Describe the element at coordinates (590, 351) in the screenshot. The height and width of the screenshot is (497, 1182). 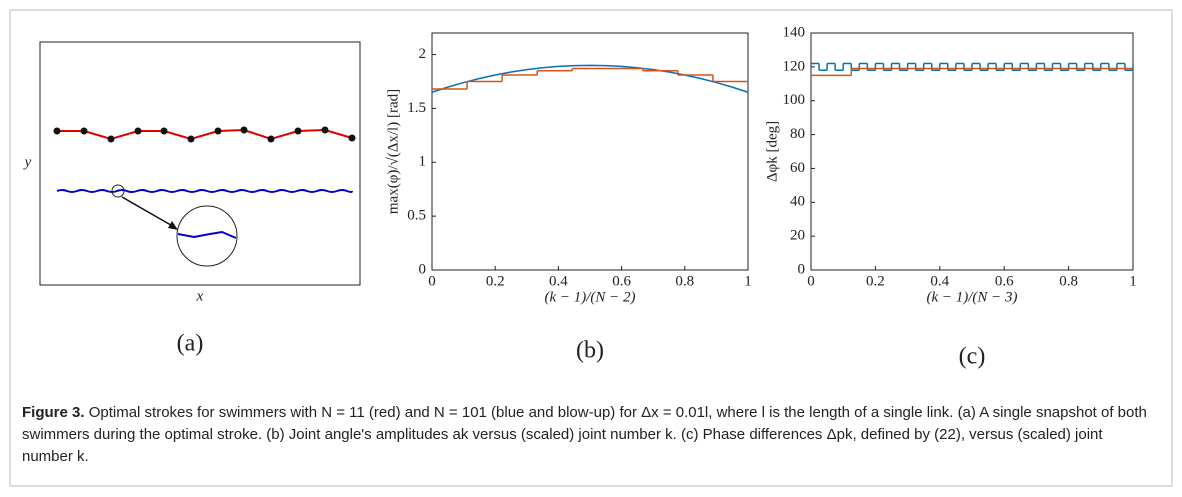
I see `panel-label: (b)` at that location.